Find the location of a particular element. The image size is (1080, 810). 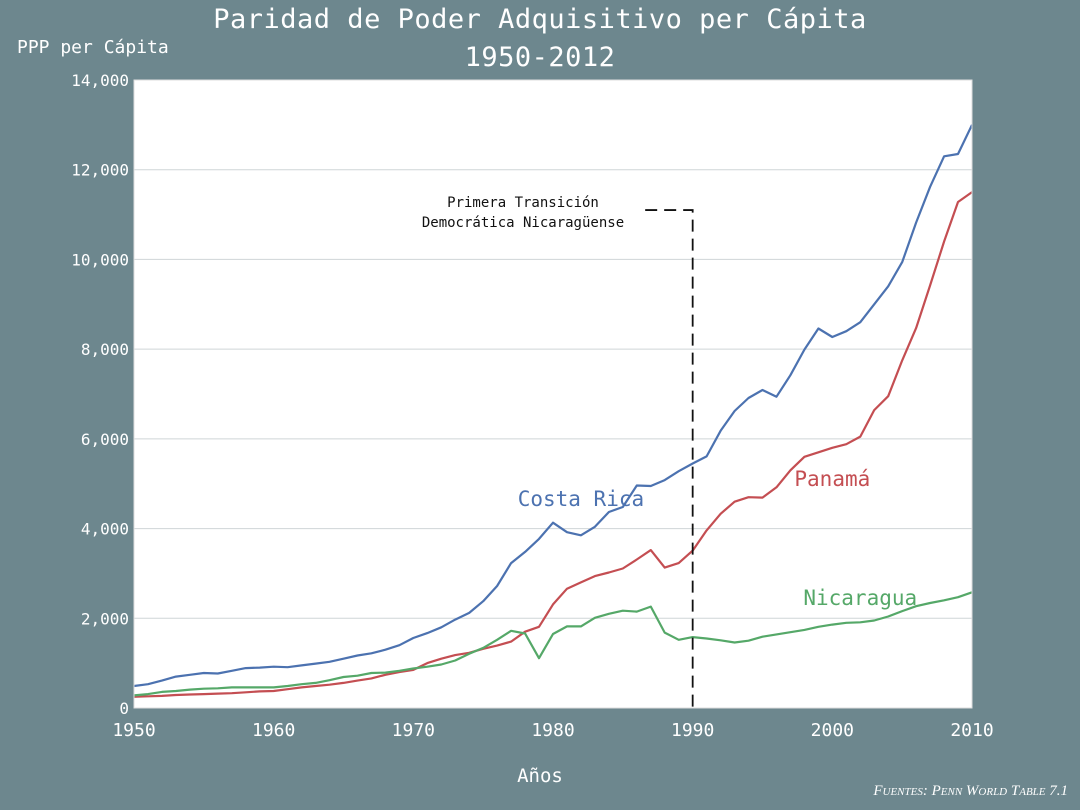

y-tick-label: 2,000 is located at coordinates (105, 618).